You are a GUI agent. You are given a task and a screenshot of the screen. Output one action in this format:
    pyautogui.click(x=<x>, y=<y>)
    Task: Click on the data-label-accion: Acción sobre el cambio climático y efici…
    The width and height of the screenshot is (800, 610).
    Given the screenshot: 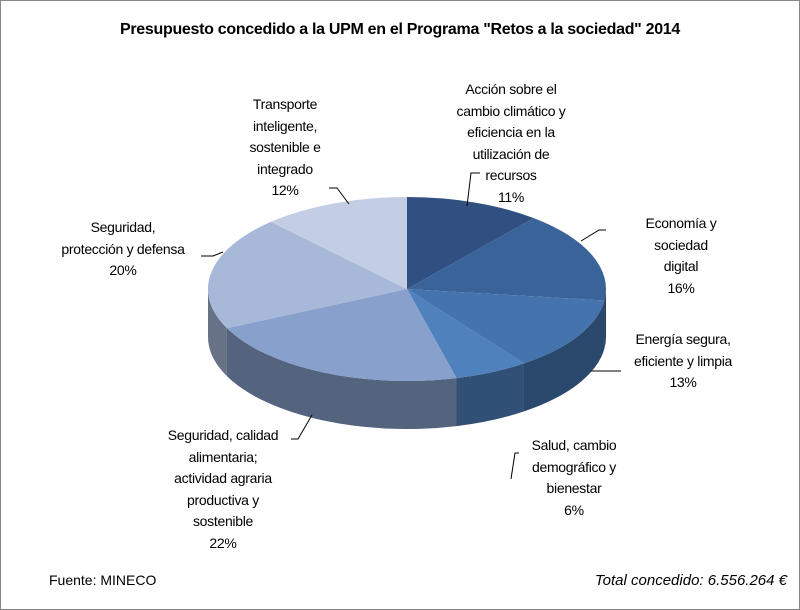 What is the action you would take?
    pyautogui.click(x=511, y=143)
    